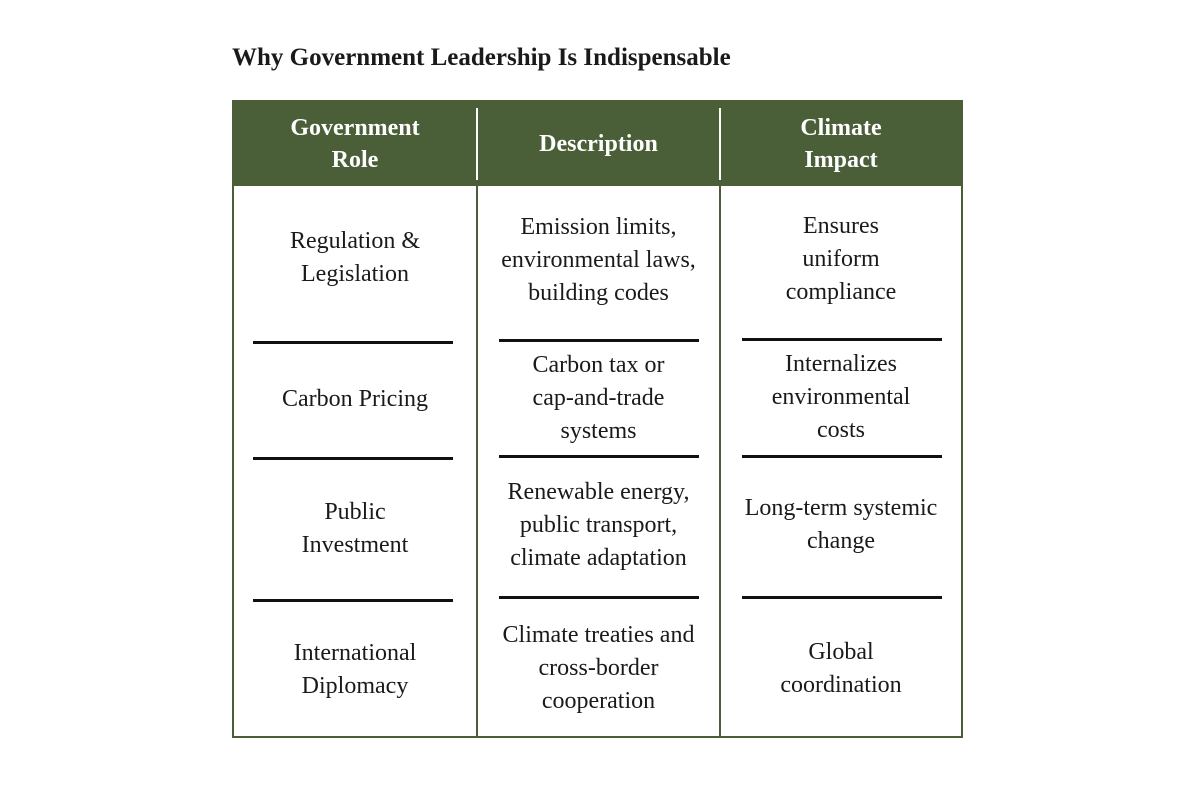 The image size is (1200, 800). I want to click on cell-role-text: Public Investment, so click(355, 528).